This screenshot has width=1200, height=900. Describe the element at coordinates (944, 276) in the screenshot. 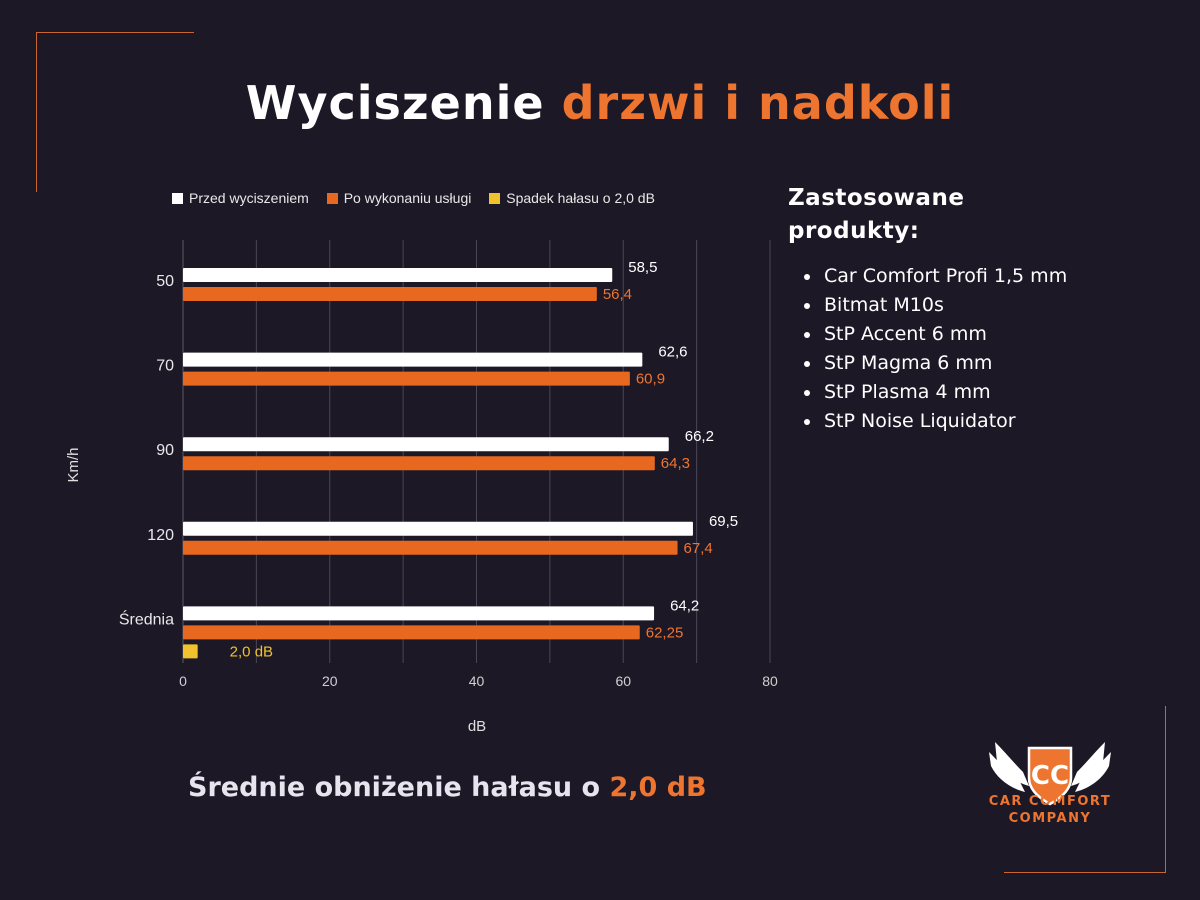

I see `product-item: Car Comfort Profi 1,5 mm` at that location.